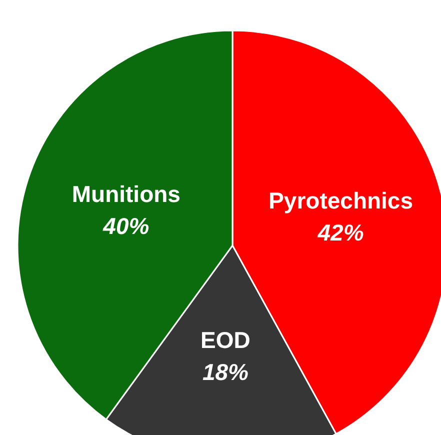  Describe the element at coordinates (126, 225) in the screenshot. I see `data-label: 40%` at that location.